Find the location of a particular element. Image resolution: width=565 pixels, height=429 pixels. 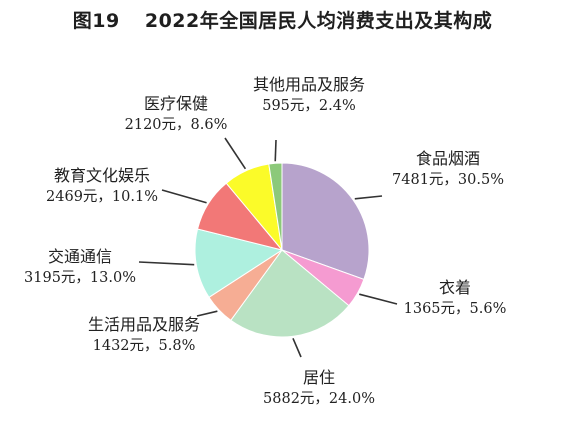

slice-name-label: 衣着 is located at coordinates (455, 287).